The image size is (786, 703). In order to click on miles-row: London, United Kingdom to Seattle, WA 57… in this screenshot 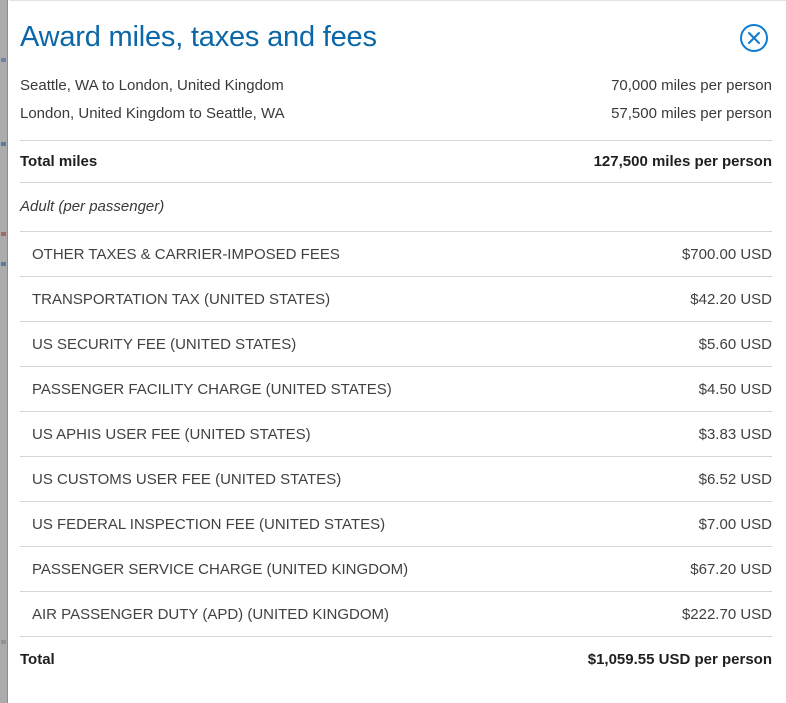, I will do `click(396, 114)`.